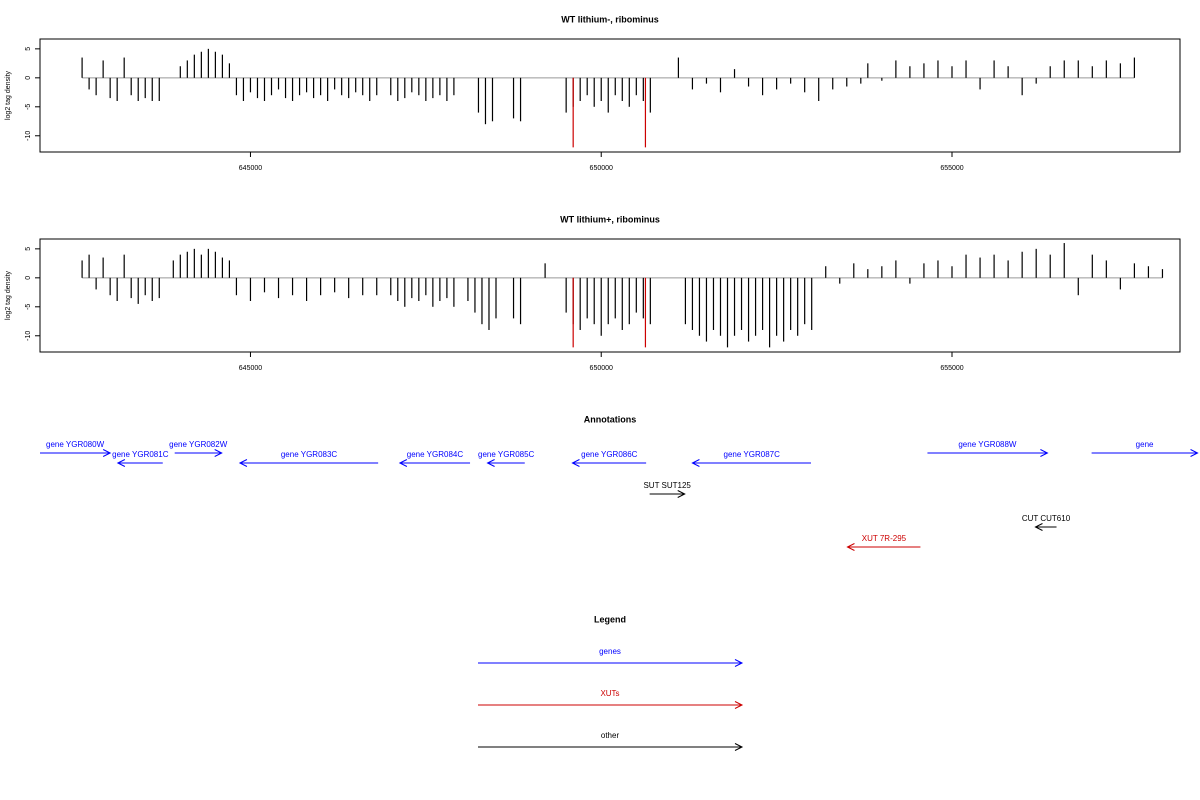 This screenshot has height=800, width=1200. What do you see at coordinates (987, 444) in the screenshot?
I see `feature-label: gene YGR088W` at bounding box center [987, 444].